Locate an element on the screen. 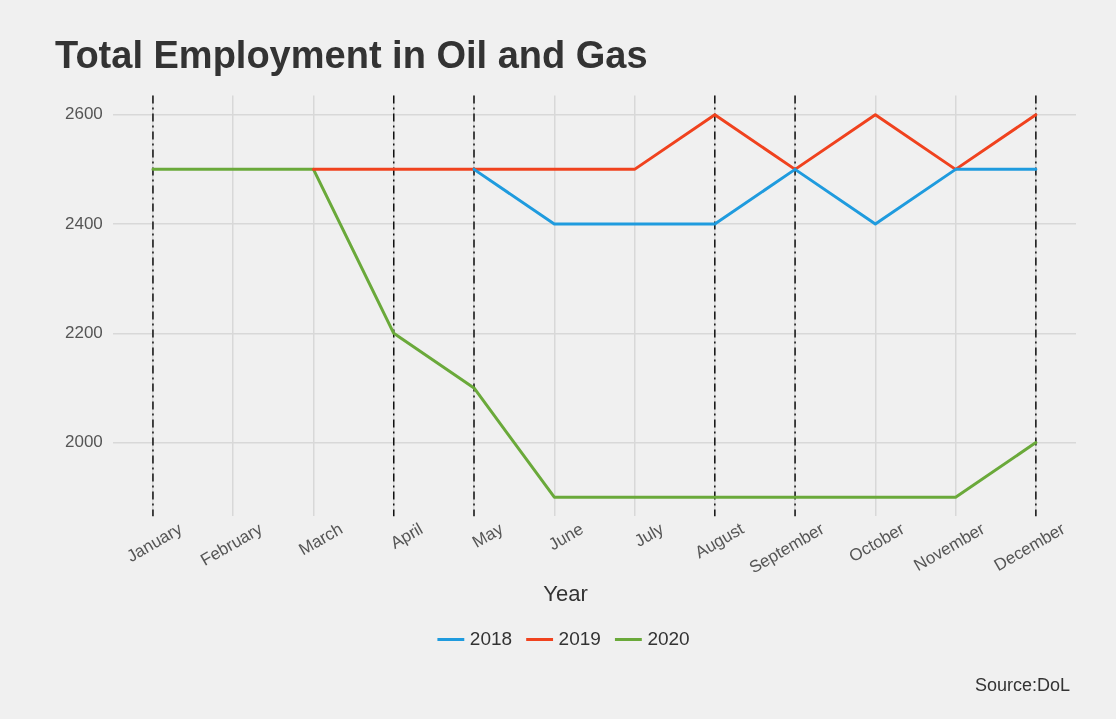 This screenshot has height=719, width=1116. y-tick-label: 2000 is located at coordinates (83, 442).